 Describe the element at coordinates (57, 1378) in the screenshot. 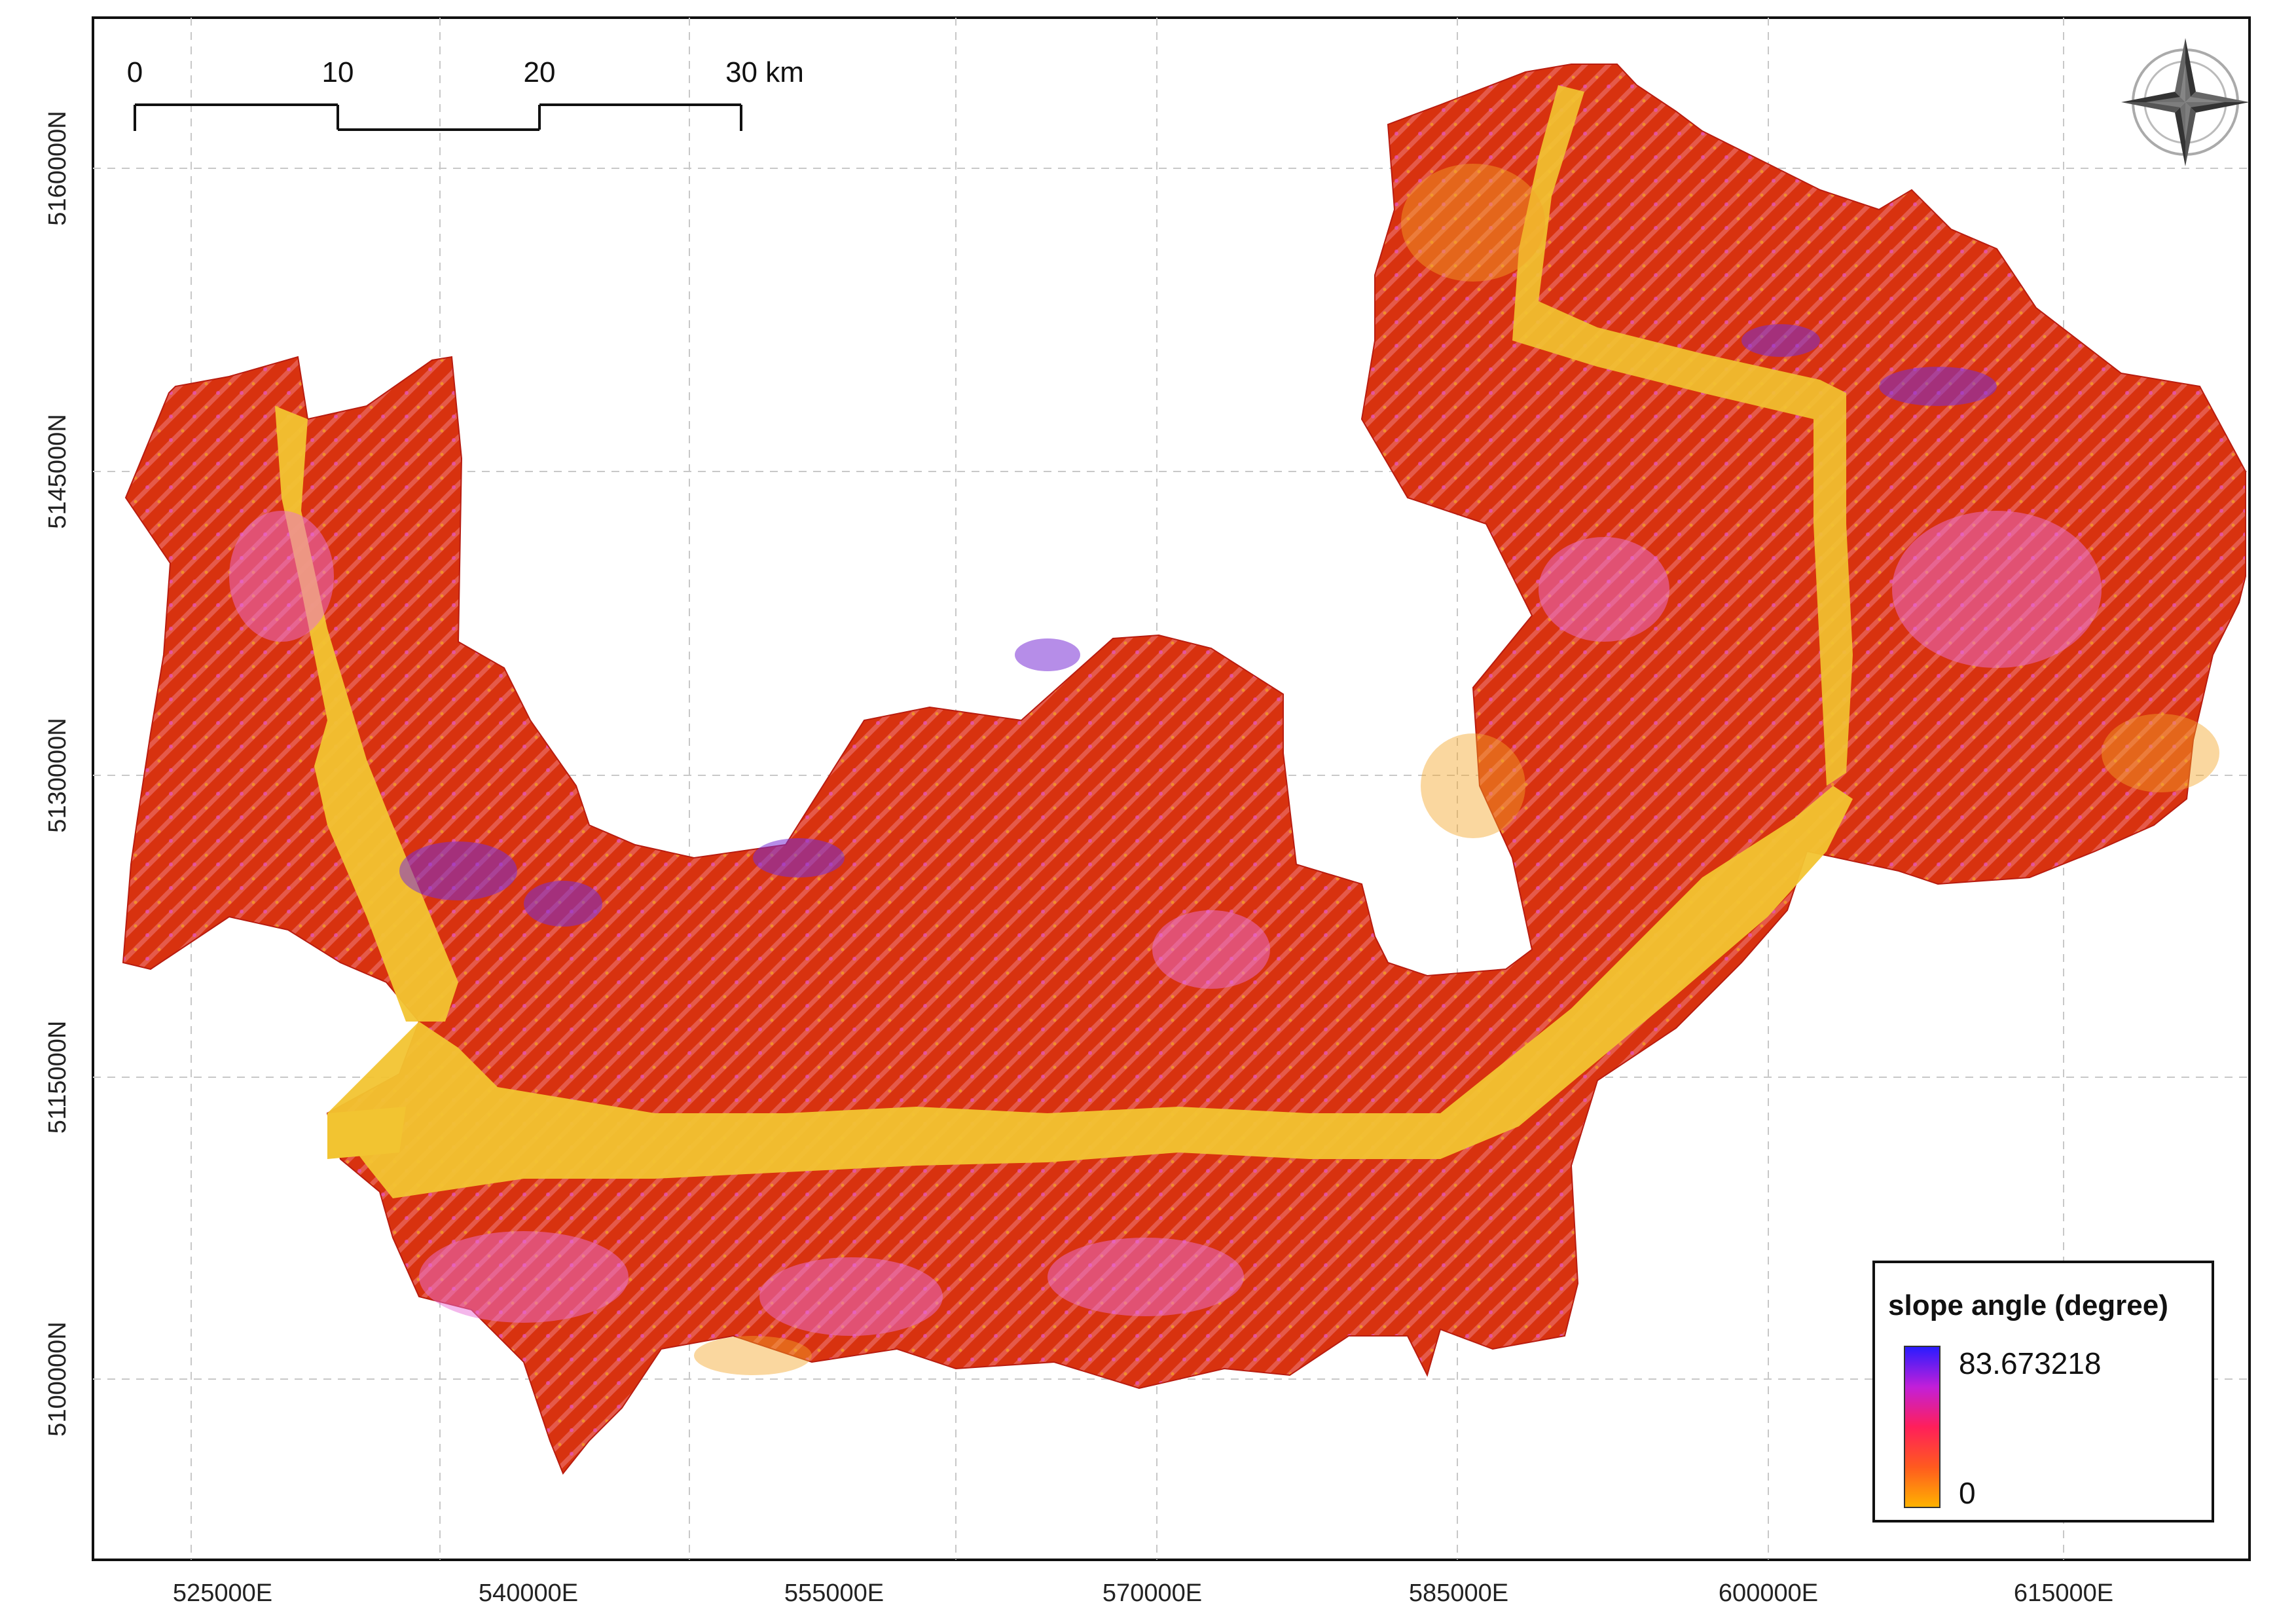

I see `northing-tick: 5100000N` at that location.